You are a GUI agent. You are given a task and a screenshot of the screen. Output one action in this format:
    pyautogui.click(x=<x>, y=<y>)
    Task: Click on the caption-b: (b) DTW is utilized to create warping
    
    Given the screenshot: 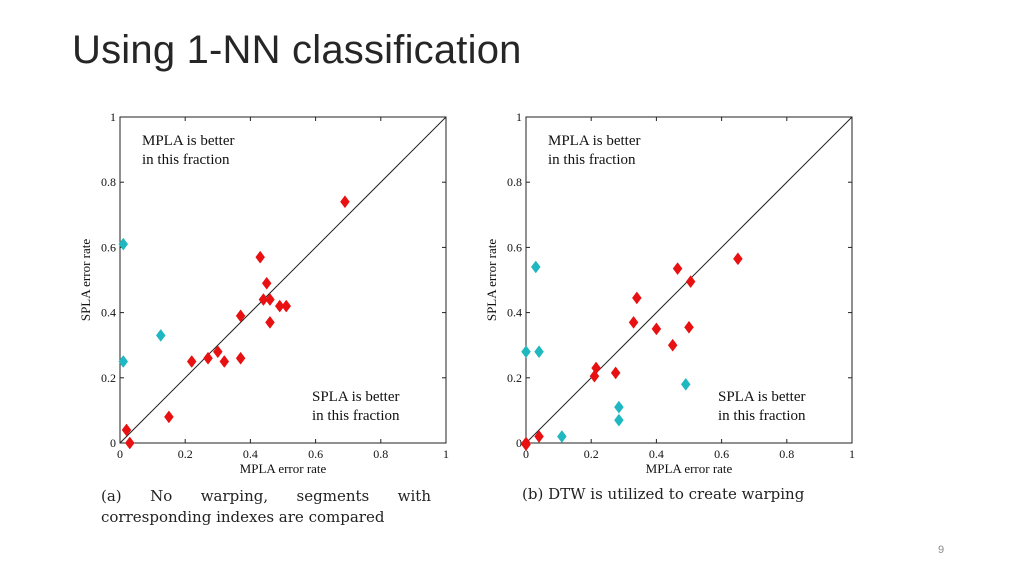 What is the action you would take?
    pyautogui.click(x=663, y=494)
    